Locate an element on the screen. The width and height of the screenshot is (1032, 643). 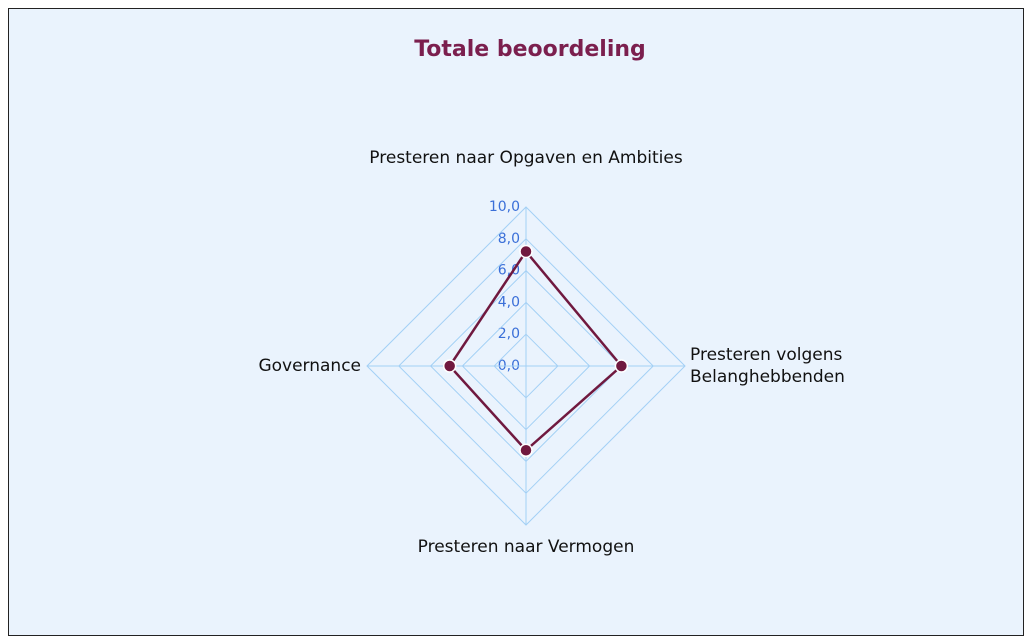
r-tick-label: 10,0 is located at coordinates (504, 207).